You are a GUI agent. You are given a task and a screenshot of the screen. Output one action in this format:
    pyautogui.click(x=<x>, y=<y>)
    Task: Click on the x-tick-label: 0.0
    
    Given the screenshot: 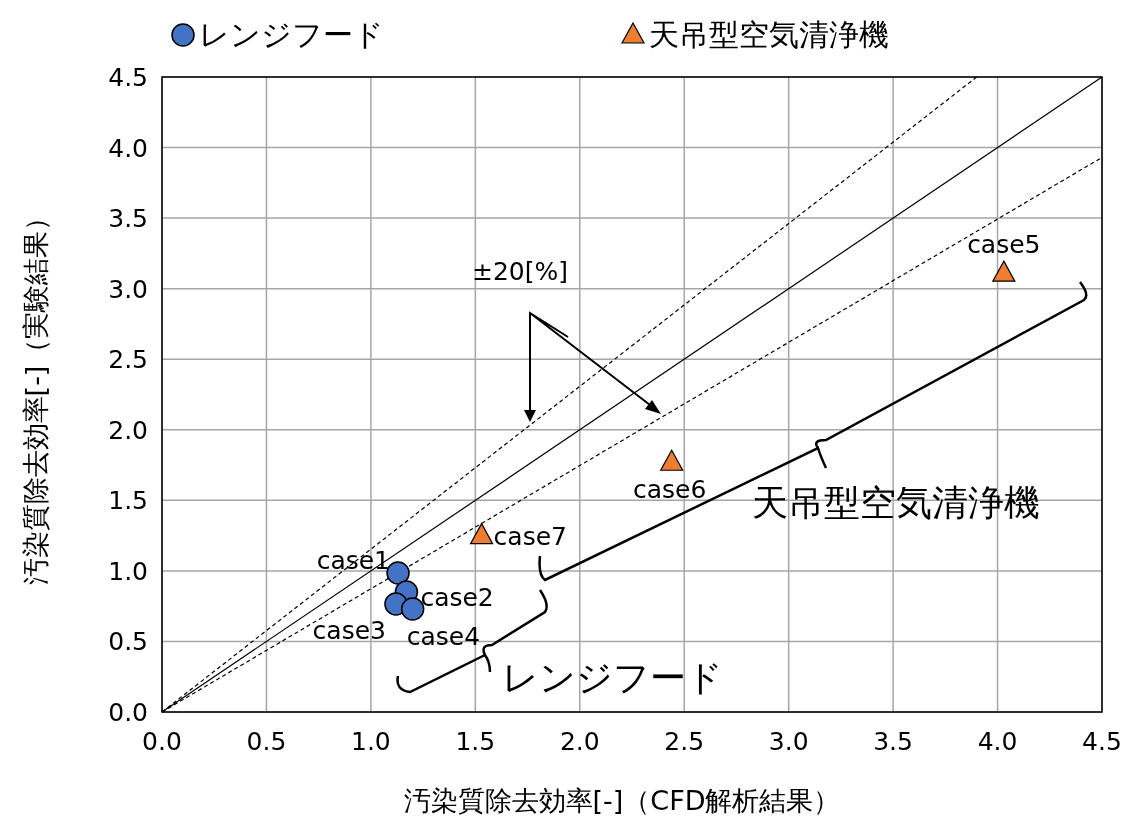 What is the action you would take?
    pyautogui.click(x=162, y=741)
    